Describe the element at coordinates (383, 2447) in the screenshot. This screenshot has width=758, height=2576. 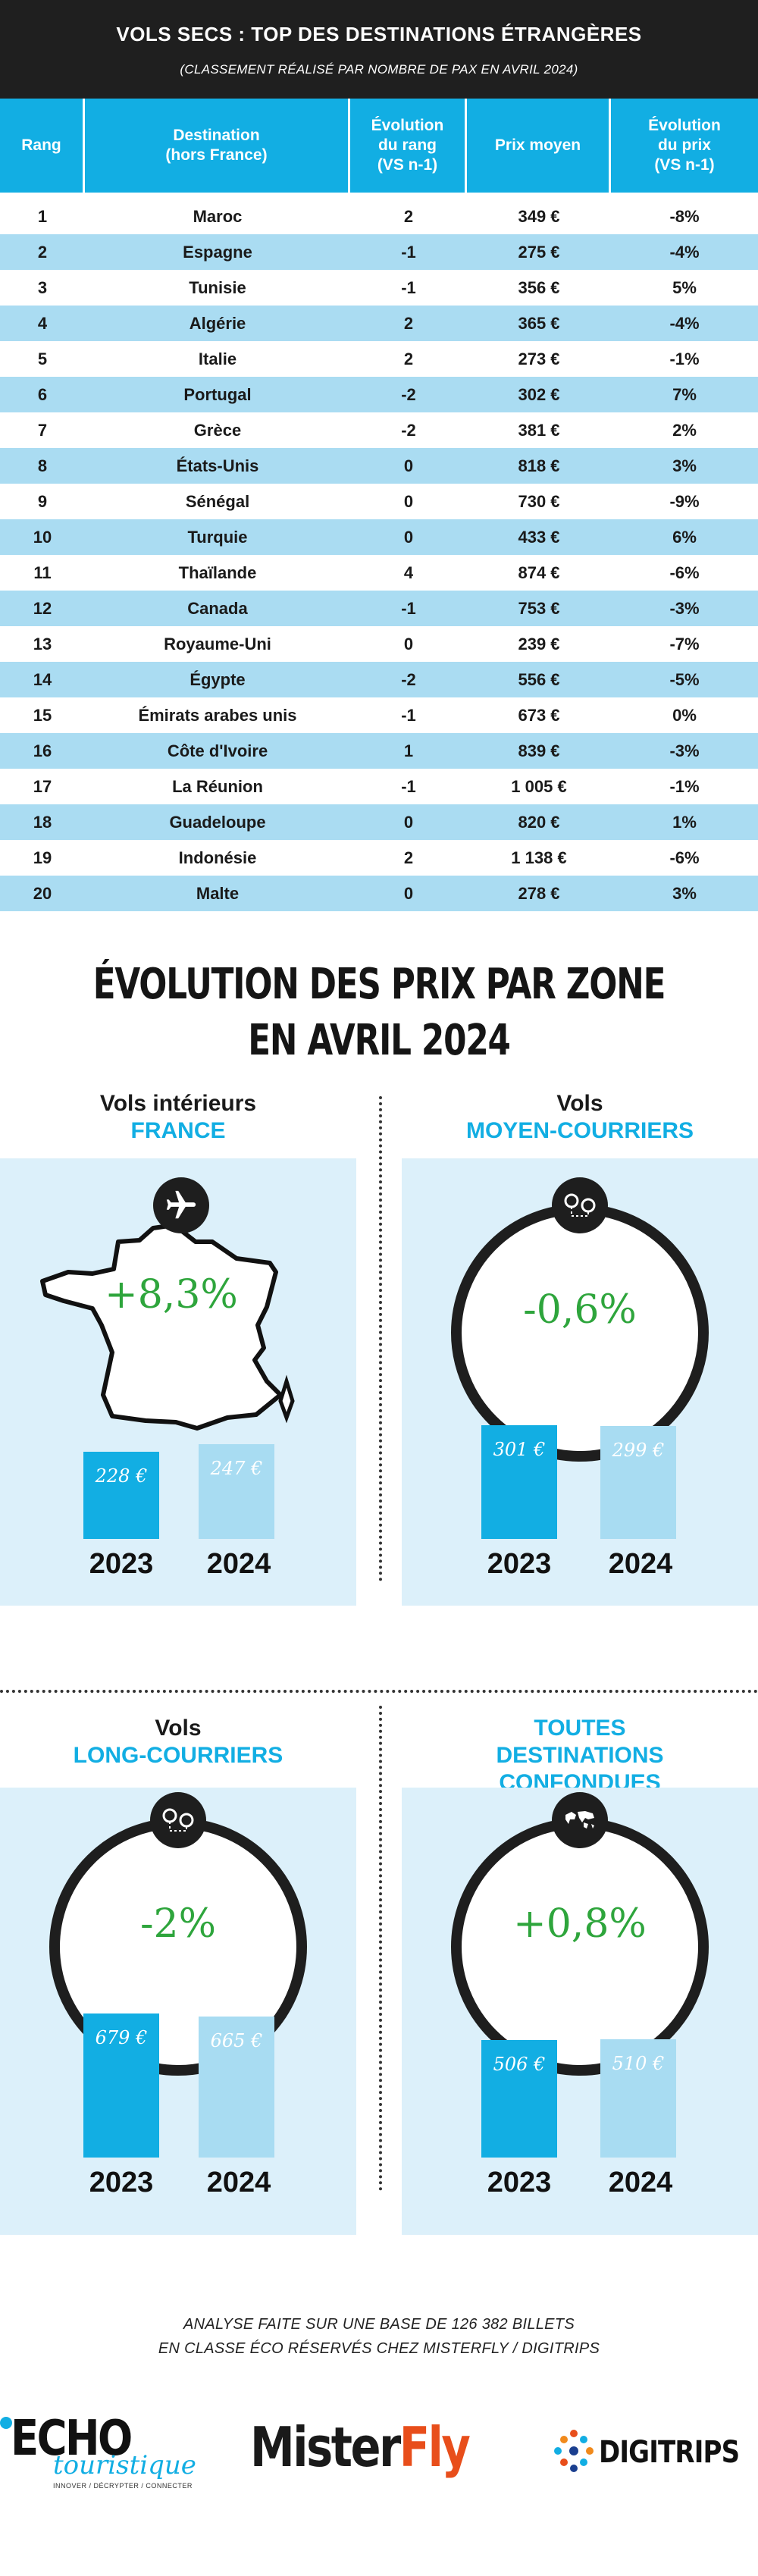
I see `misterfly-logo: MisterFly` at that location.